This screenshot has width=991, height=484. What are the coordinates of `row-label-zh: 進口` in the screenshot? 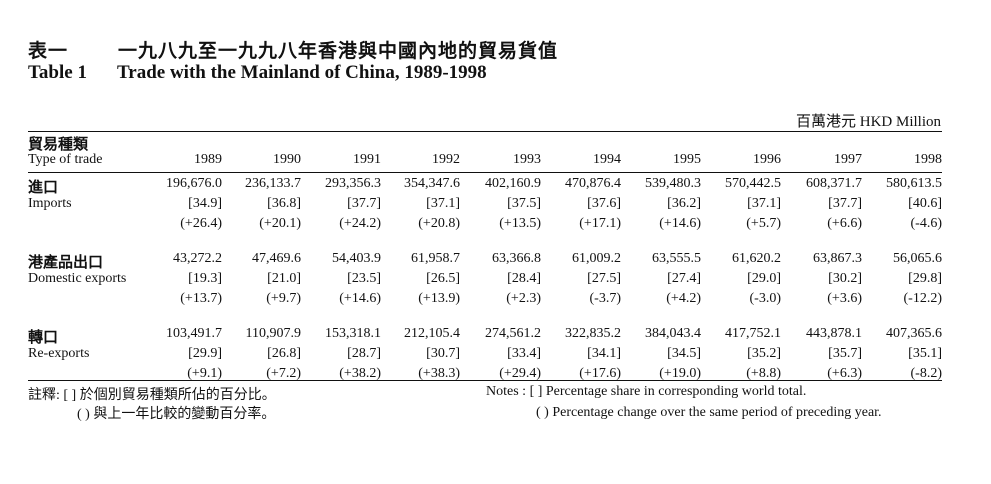 It's located at (43, 188).